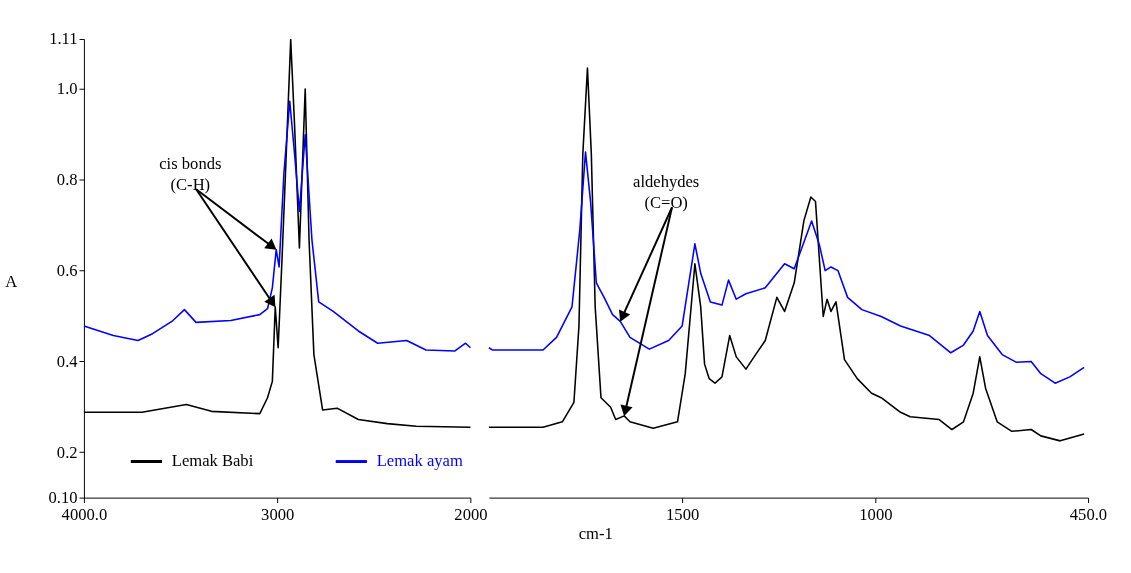 This screenshot has width=1131, height=573. I want to click on y-tick-label: 0.4, so click(67, 361).